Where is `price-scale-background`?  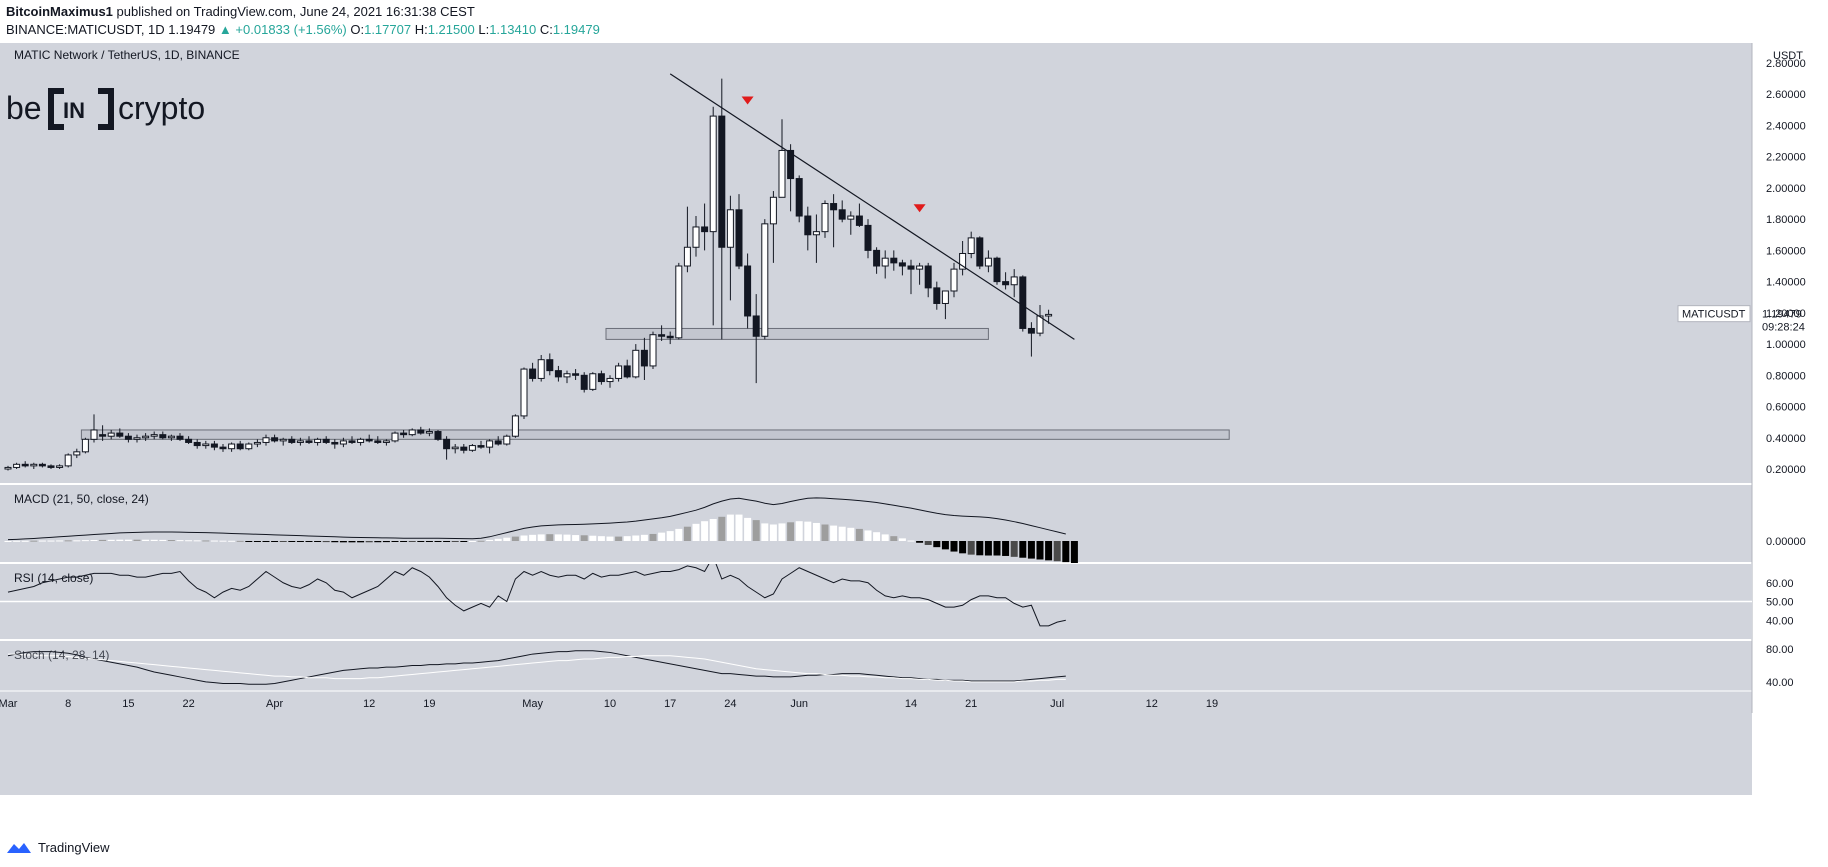 price-scale-background is located at coordinates (1790, 419).